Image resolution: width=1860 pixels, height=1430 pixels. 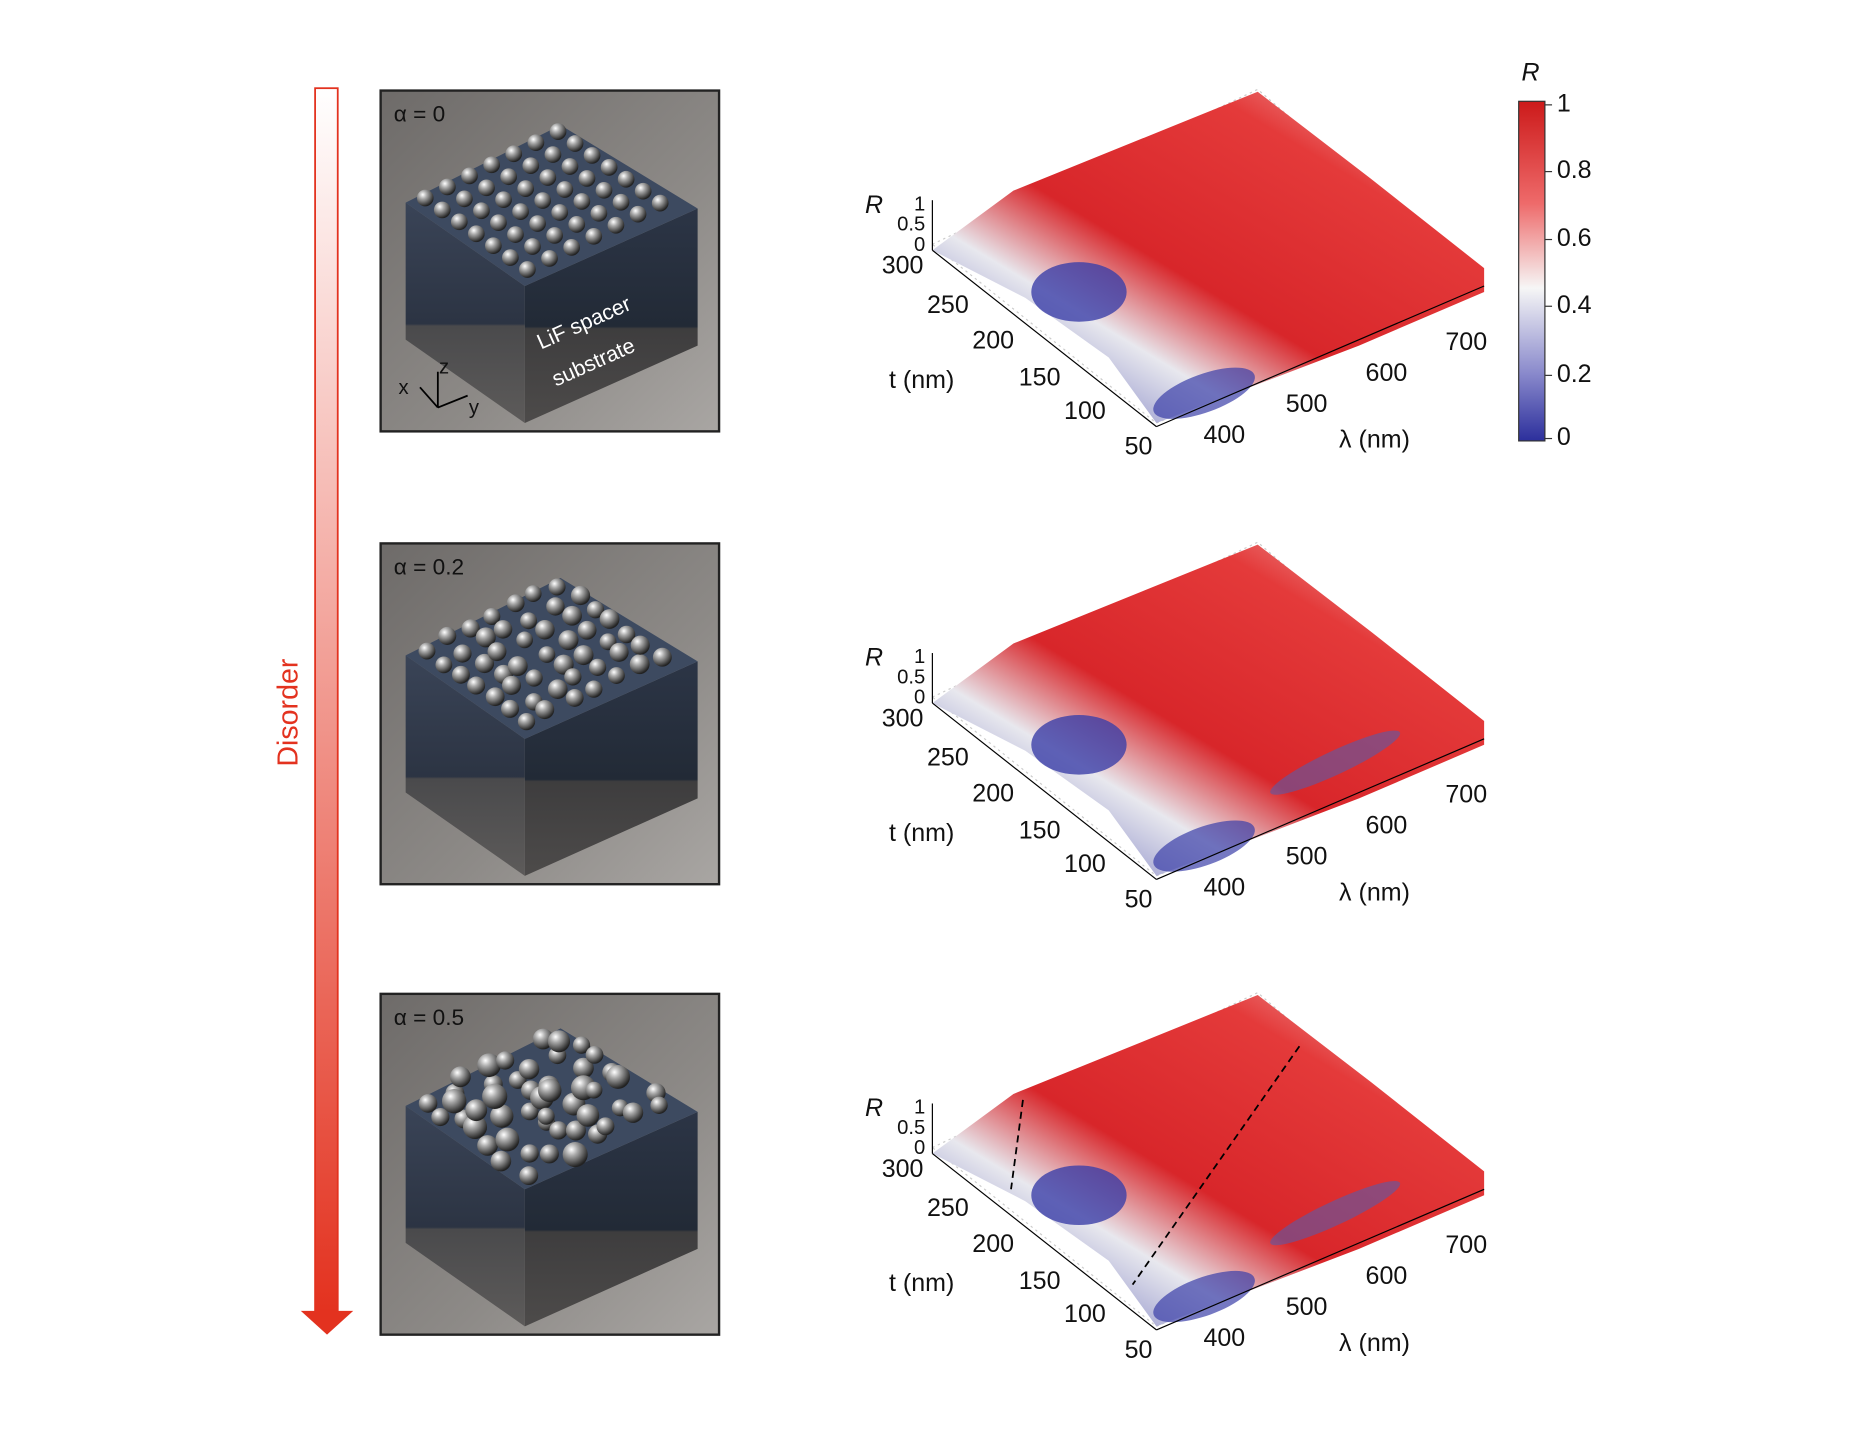 What do you see at coordinates (1574, 374) in the screenshot?
I see `colorbar-tick-label: 0.2` at bounding box center [1574, 374].